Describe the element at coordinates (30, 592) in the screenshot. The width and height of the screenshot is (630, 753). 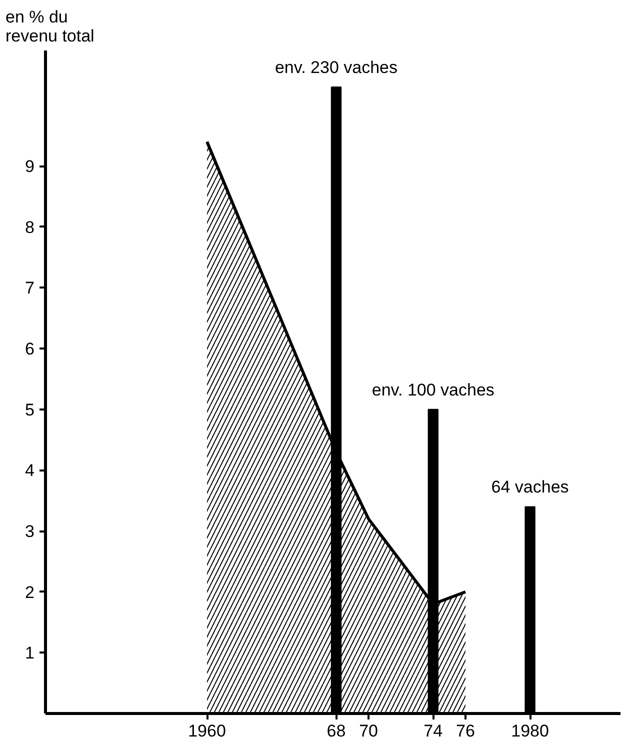
I see `y-tick-label: 2` at that location.